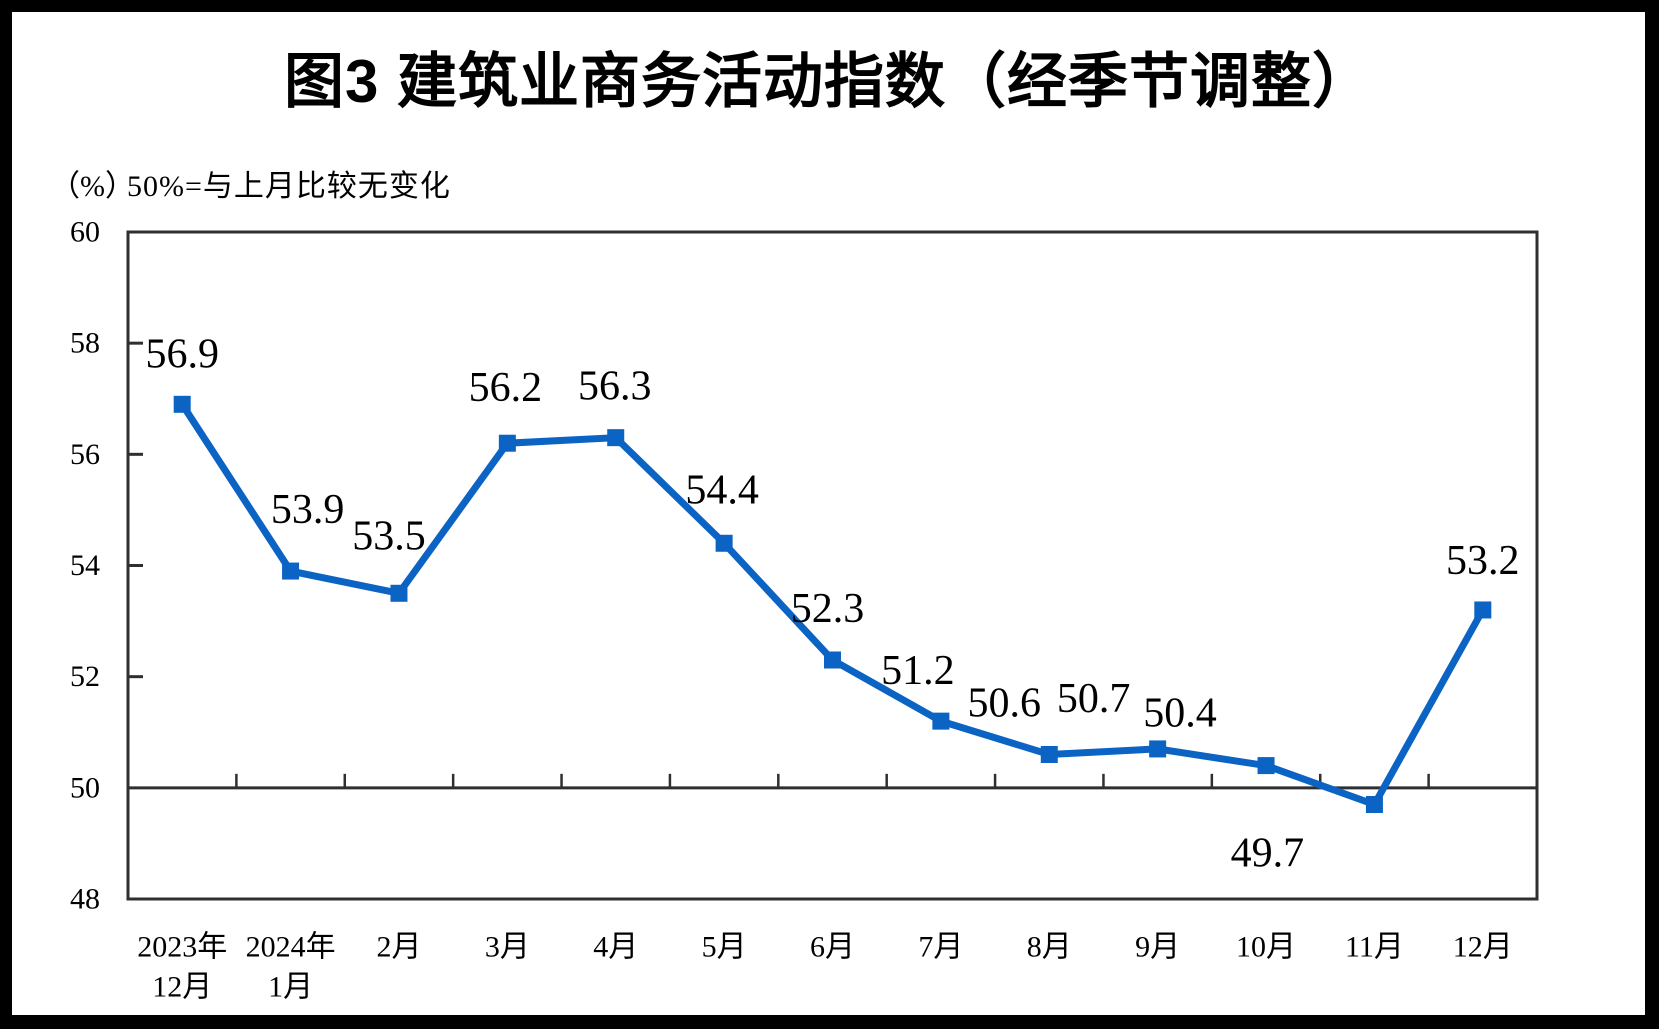 Image resolution: width=1659 pixels, height=1029 pixels. I want to click on x-axis-label: 7月, so click(940, 947).